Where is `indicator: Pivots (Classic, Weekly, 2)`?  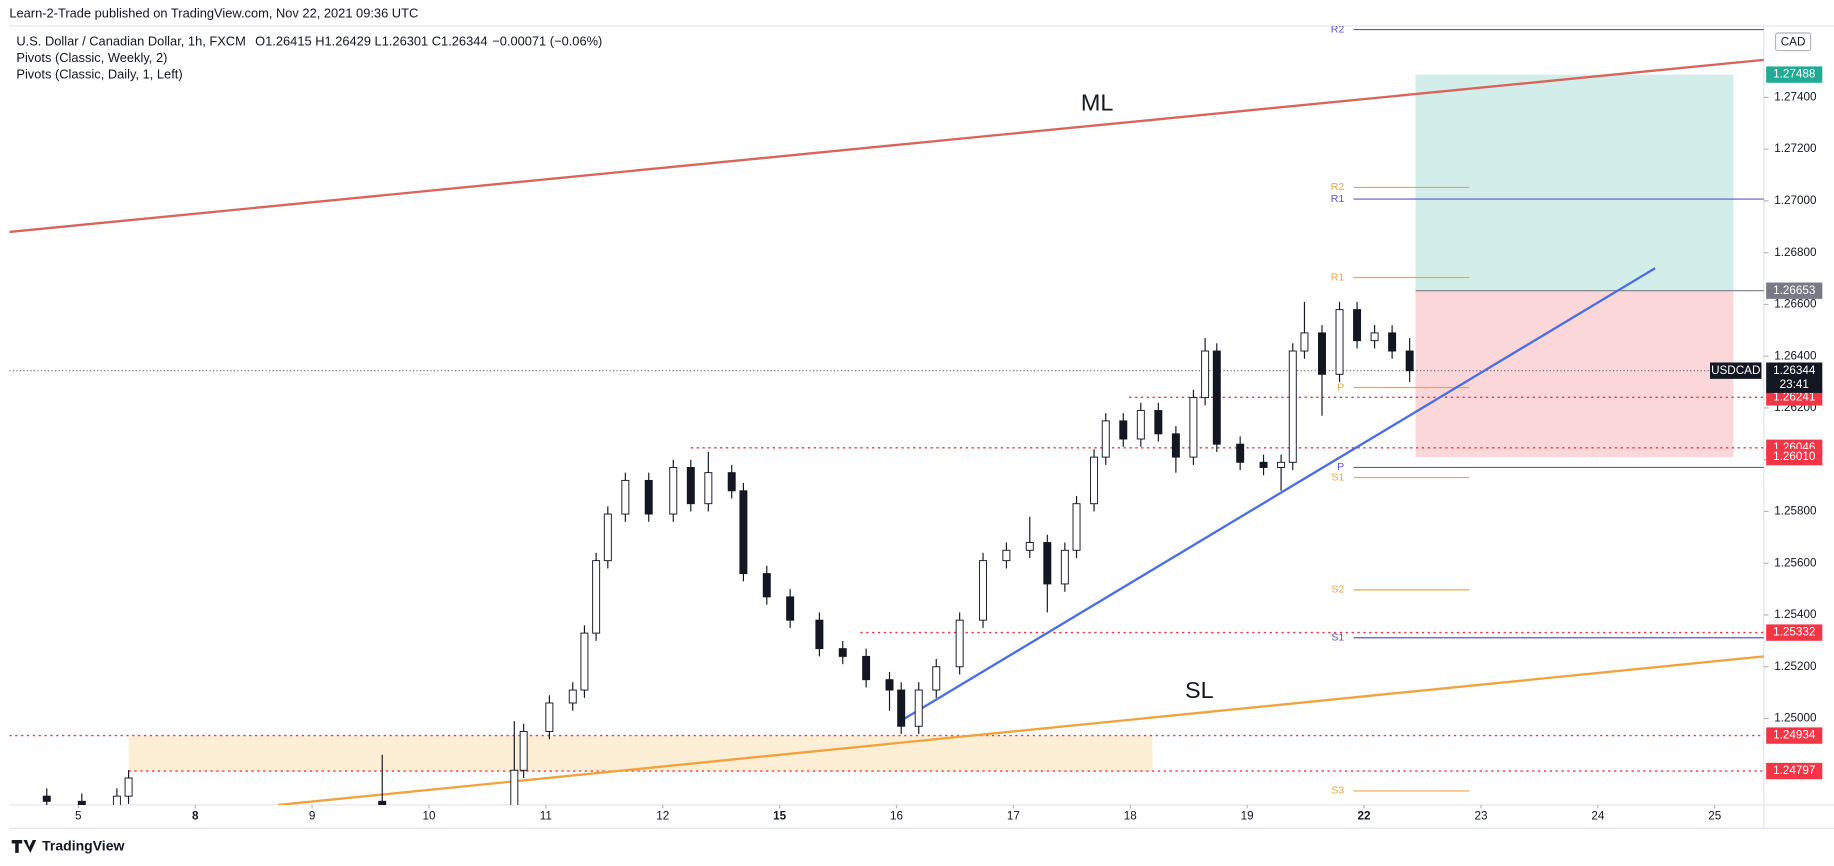 indicator: Pivots (Classic, Weekly, 2) is located at coordinates (91, 57).